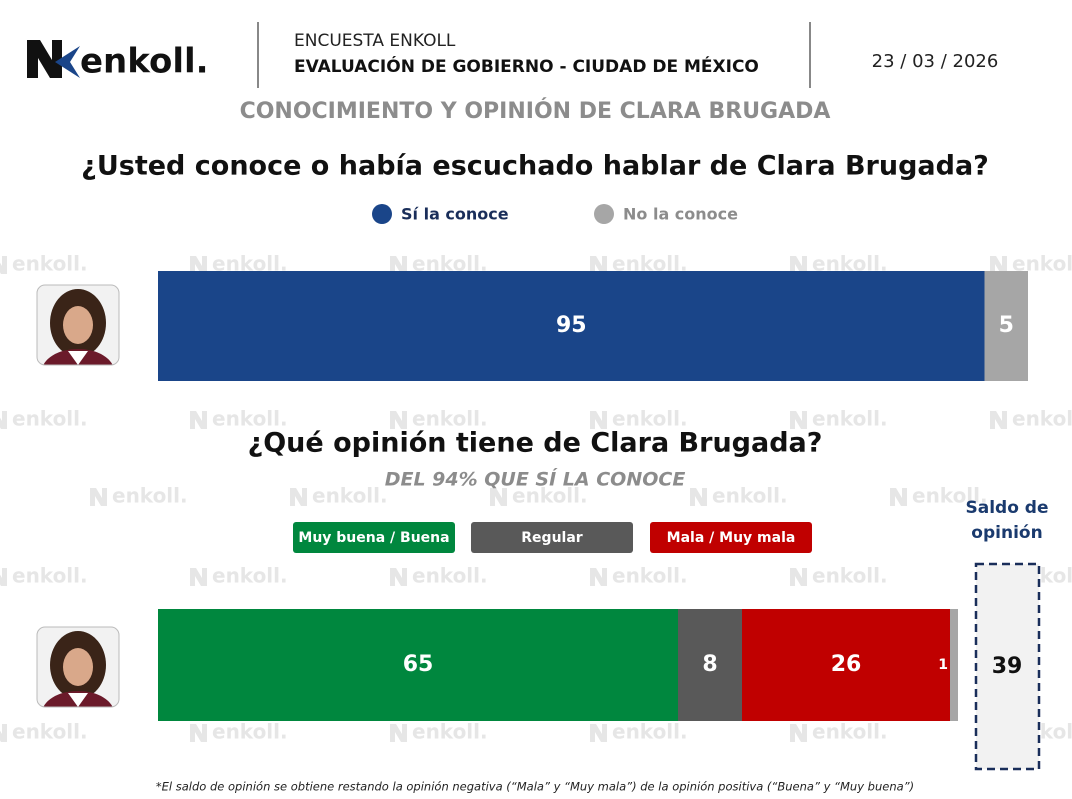  What do you see at coordinates (44, 59) in the screenshot?
I see `logo-mark` at bounding box center [44, 59].